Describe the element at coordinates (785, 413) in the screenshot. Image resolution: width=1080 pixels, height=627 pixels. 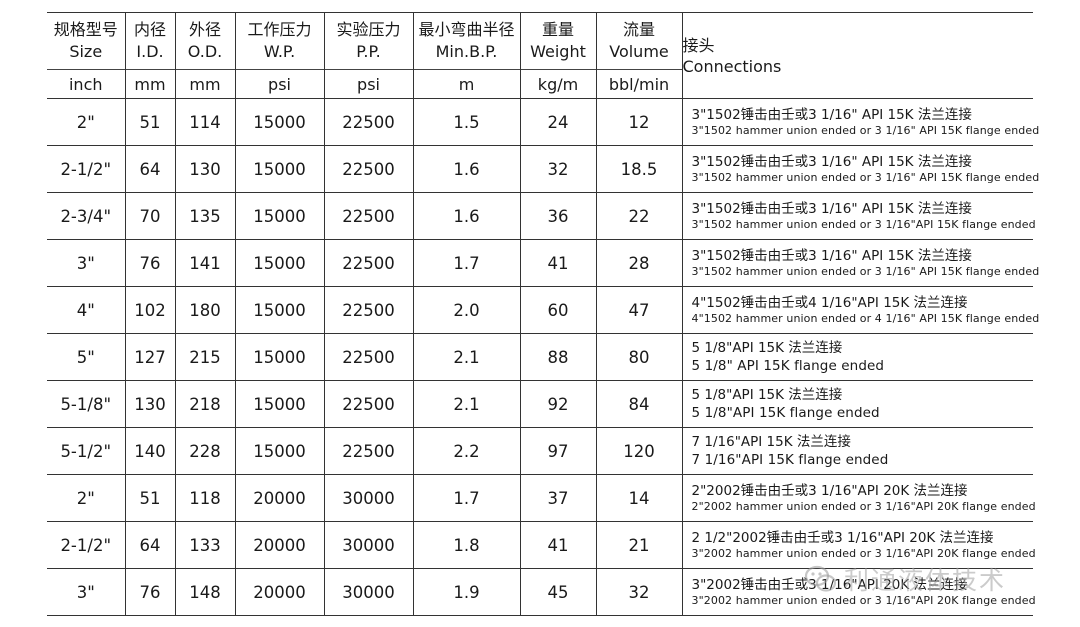
I see `connection-en: 5 1/8"API 15K flange ended` at that location.